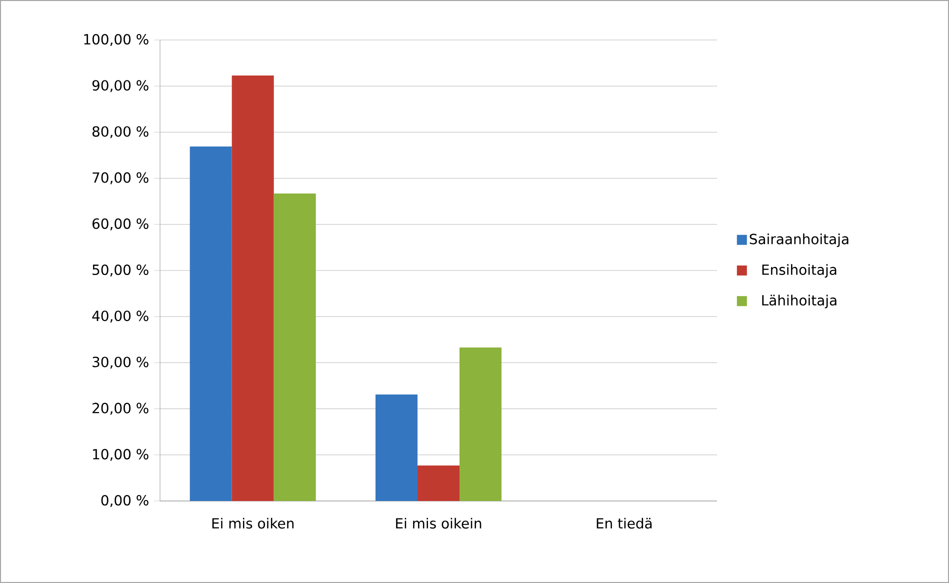 The image size is (949, 583). Describe the element at coordinates (120, 454) in the screenshot. I see `y-tick-label: 10,00 %` at that location.